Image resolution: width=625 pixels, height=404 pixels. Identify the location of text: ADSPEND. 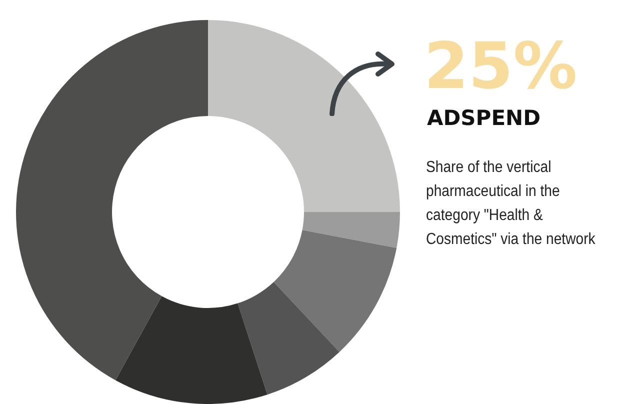
(484, 118).